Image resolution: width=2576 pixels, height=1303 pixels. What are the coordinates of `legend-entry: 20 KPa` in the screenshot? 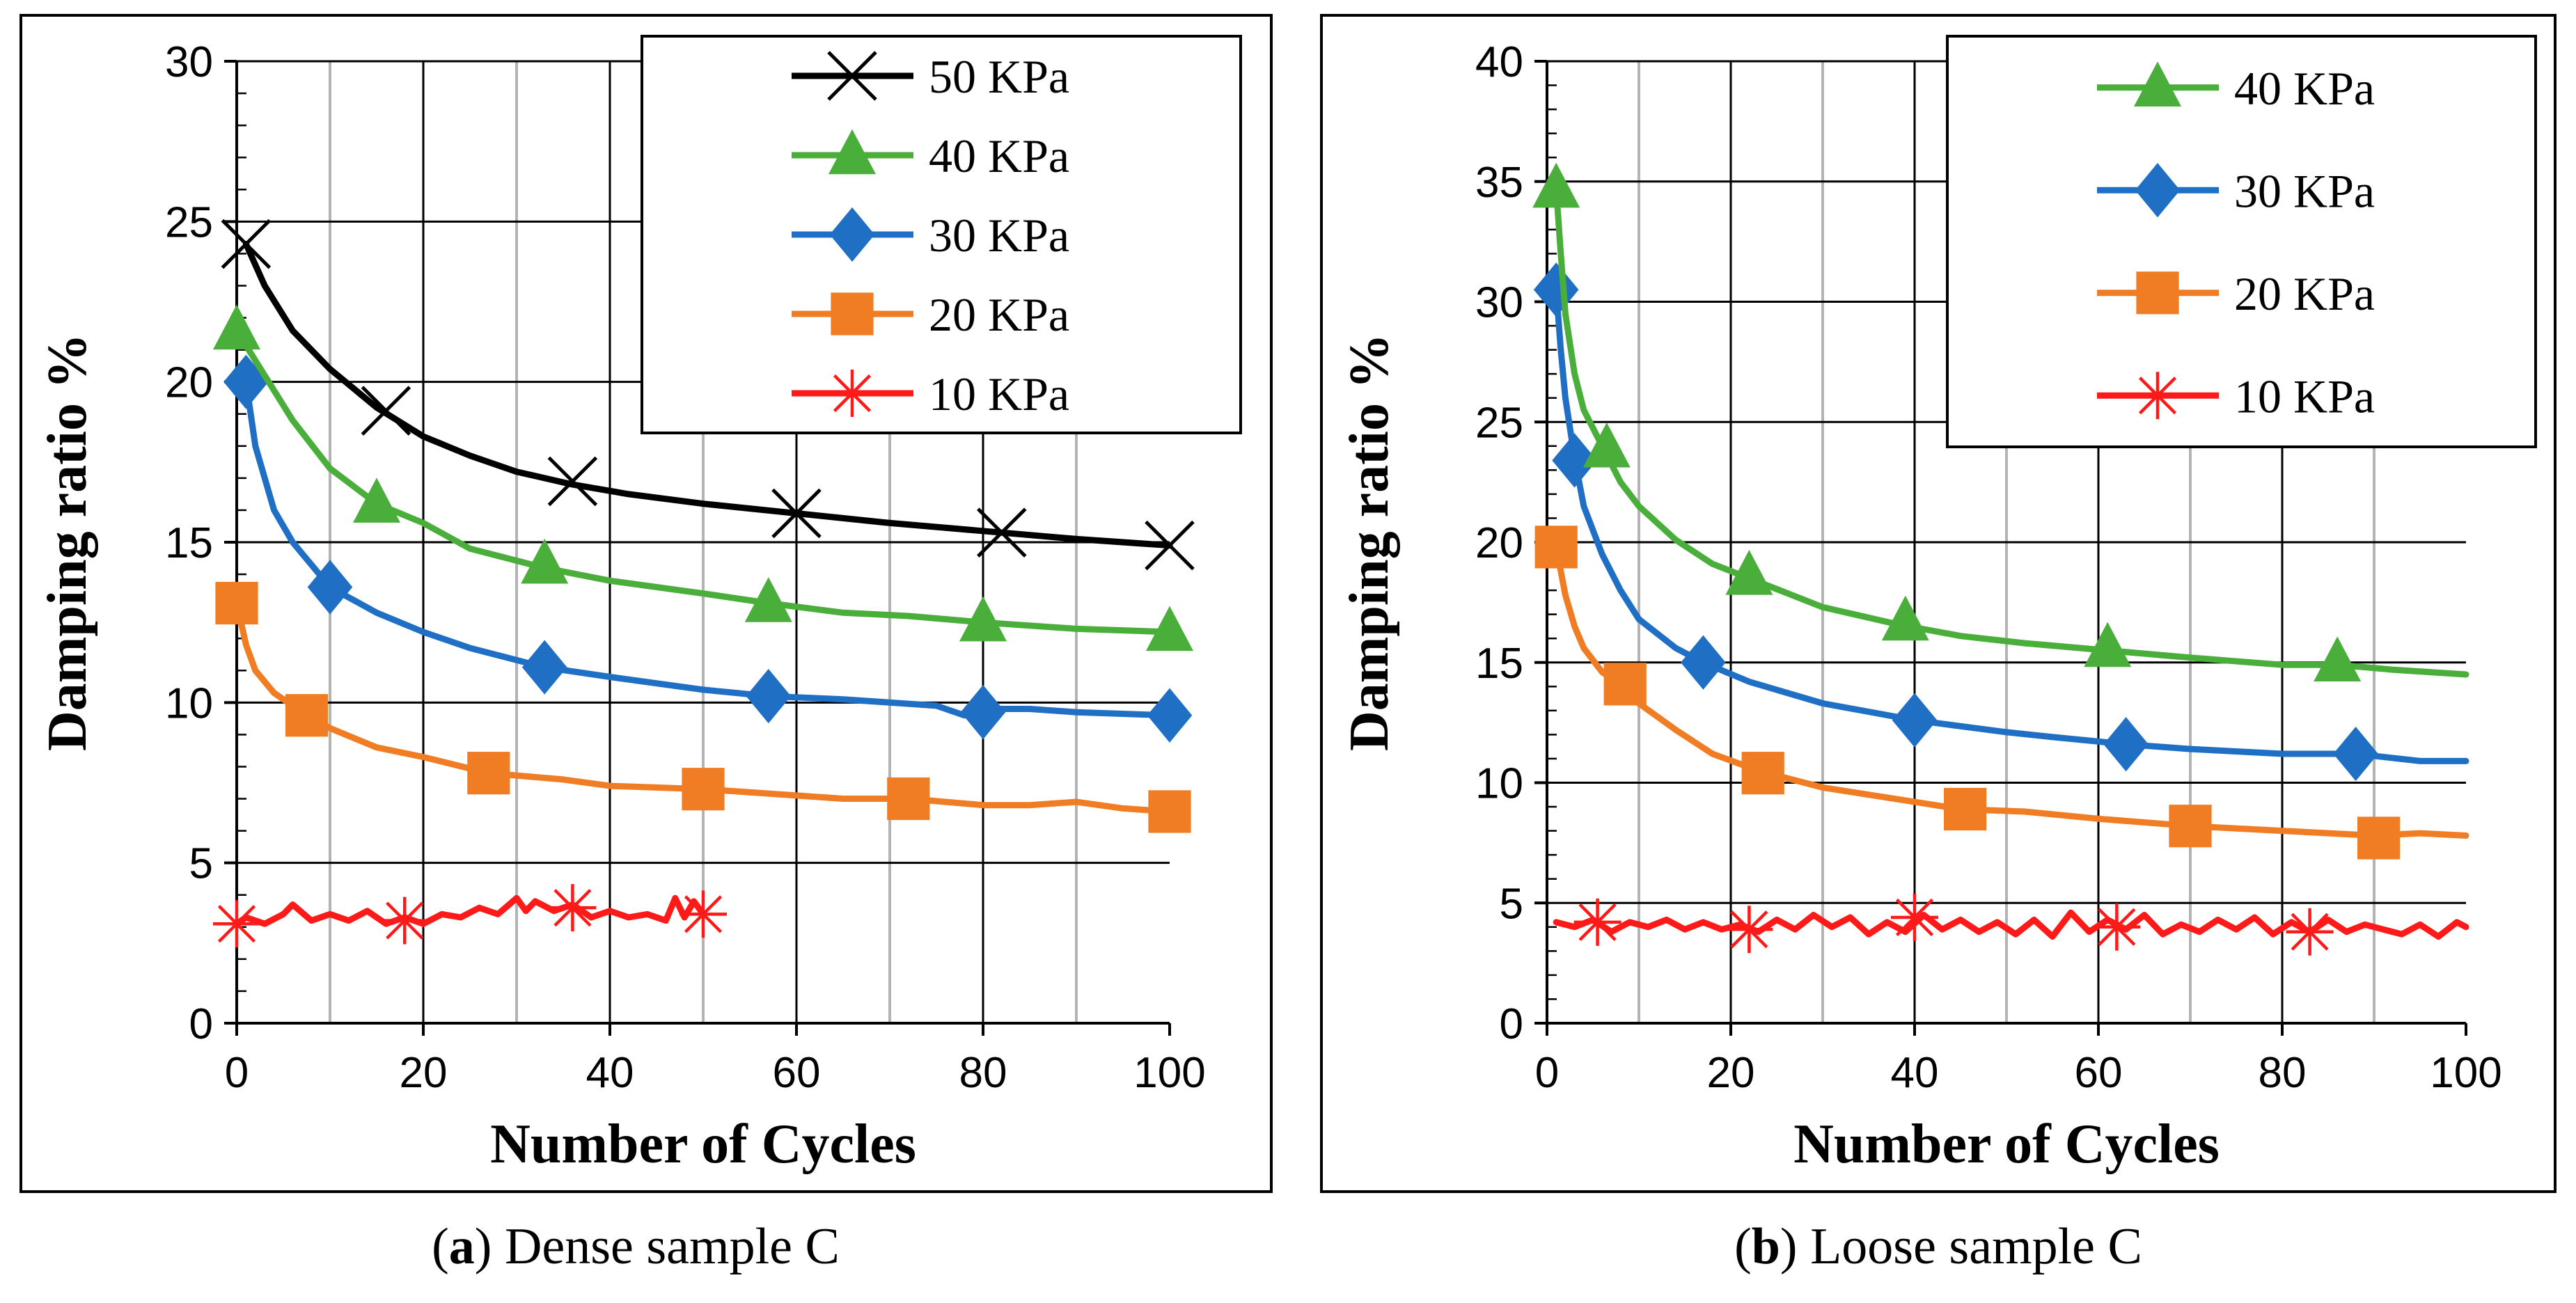 It's located at (2236, 293).